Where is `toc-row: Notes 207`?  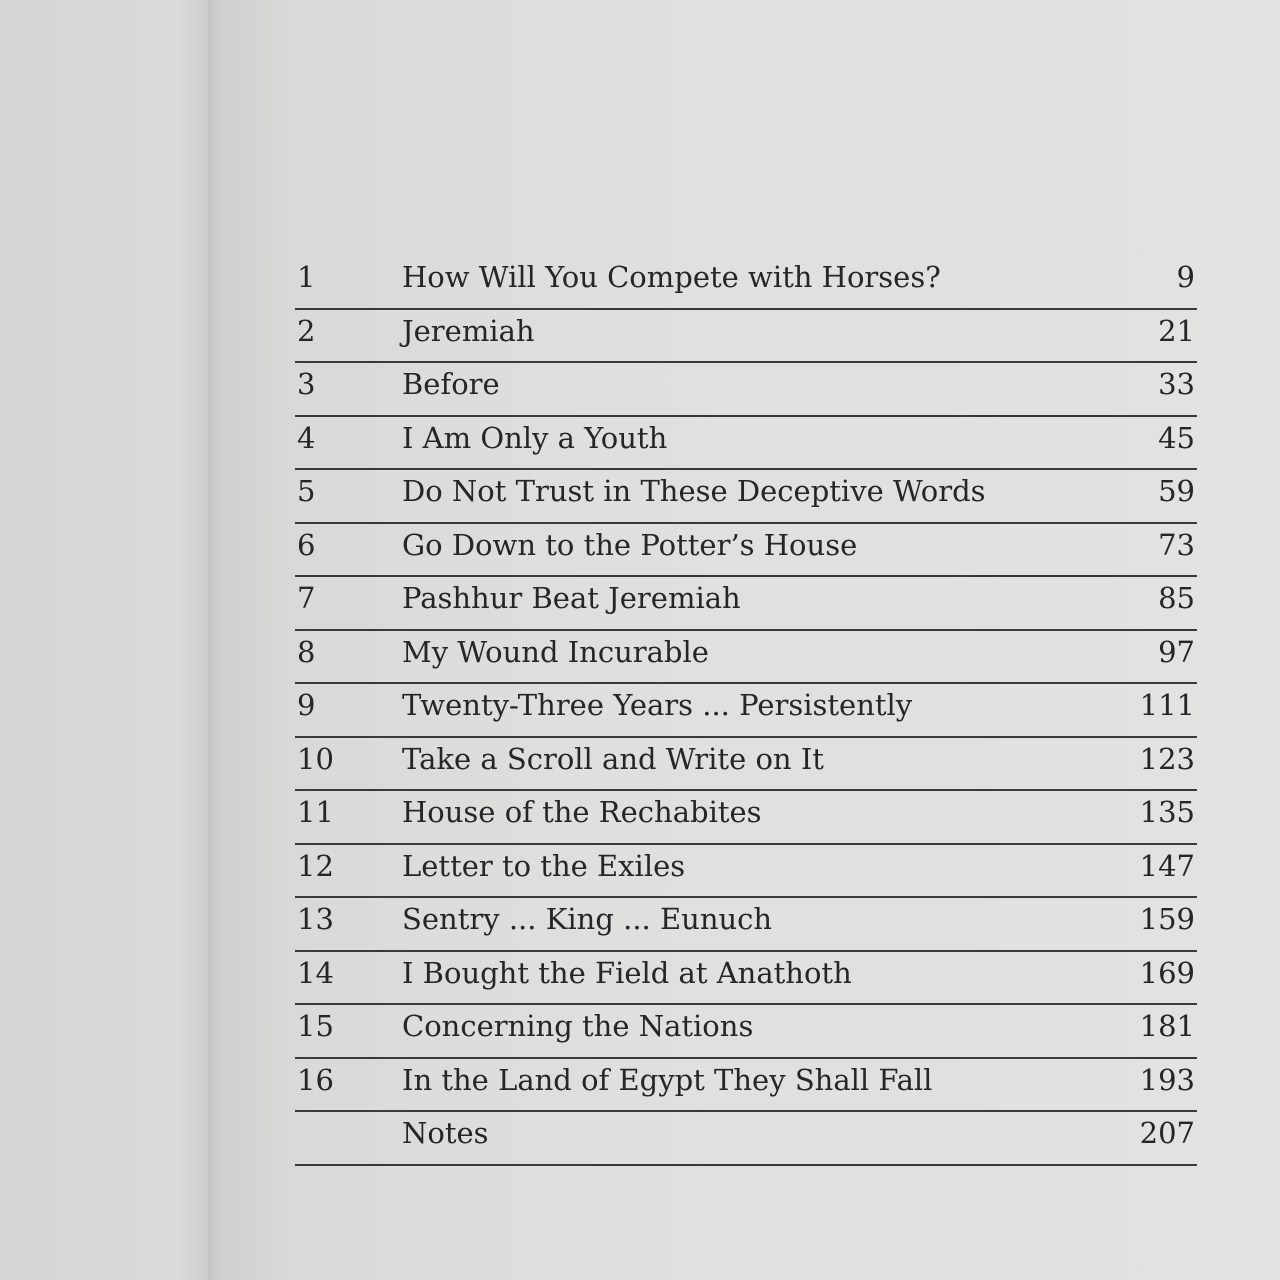 toc-row: Notes 207 is located at coordinates (746, 1139).